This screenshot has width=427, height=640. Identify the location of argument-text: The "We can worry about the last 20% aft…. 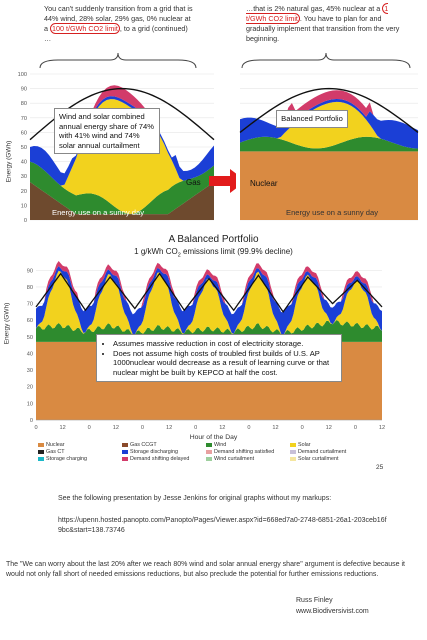
(206, 569).